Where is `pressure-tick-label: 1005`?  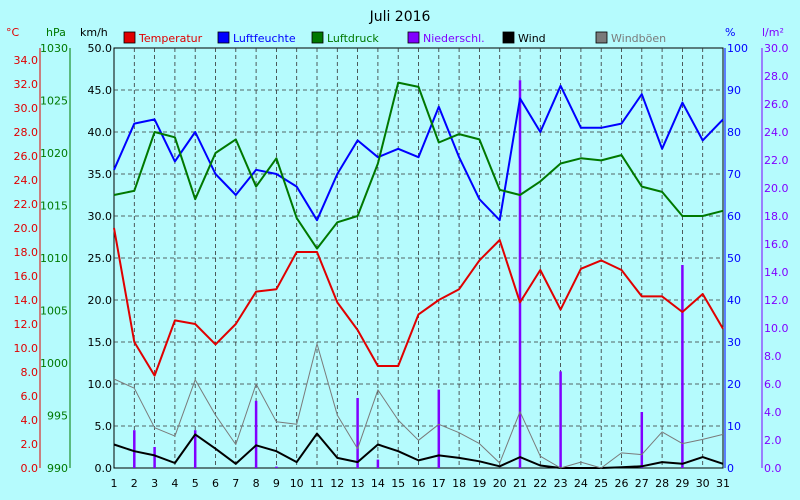
pressure-tick-label: 1005 is located at coordinates (54, 311).